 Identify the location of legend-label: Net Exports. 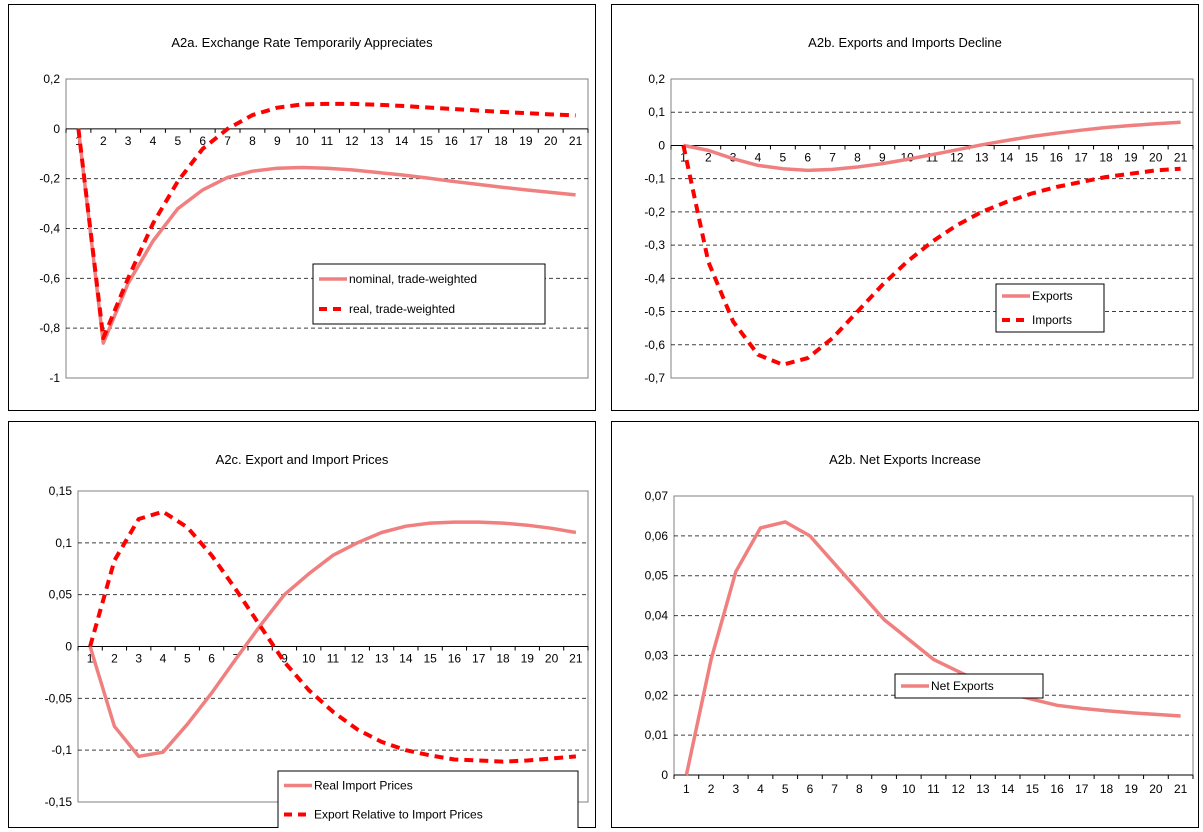
(962, 686).